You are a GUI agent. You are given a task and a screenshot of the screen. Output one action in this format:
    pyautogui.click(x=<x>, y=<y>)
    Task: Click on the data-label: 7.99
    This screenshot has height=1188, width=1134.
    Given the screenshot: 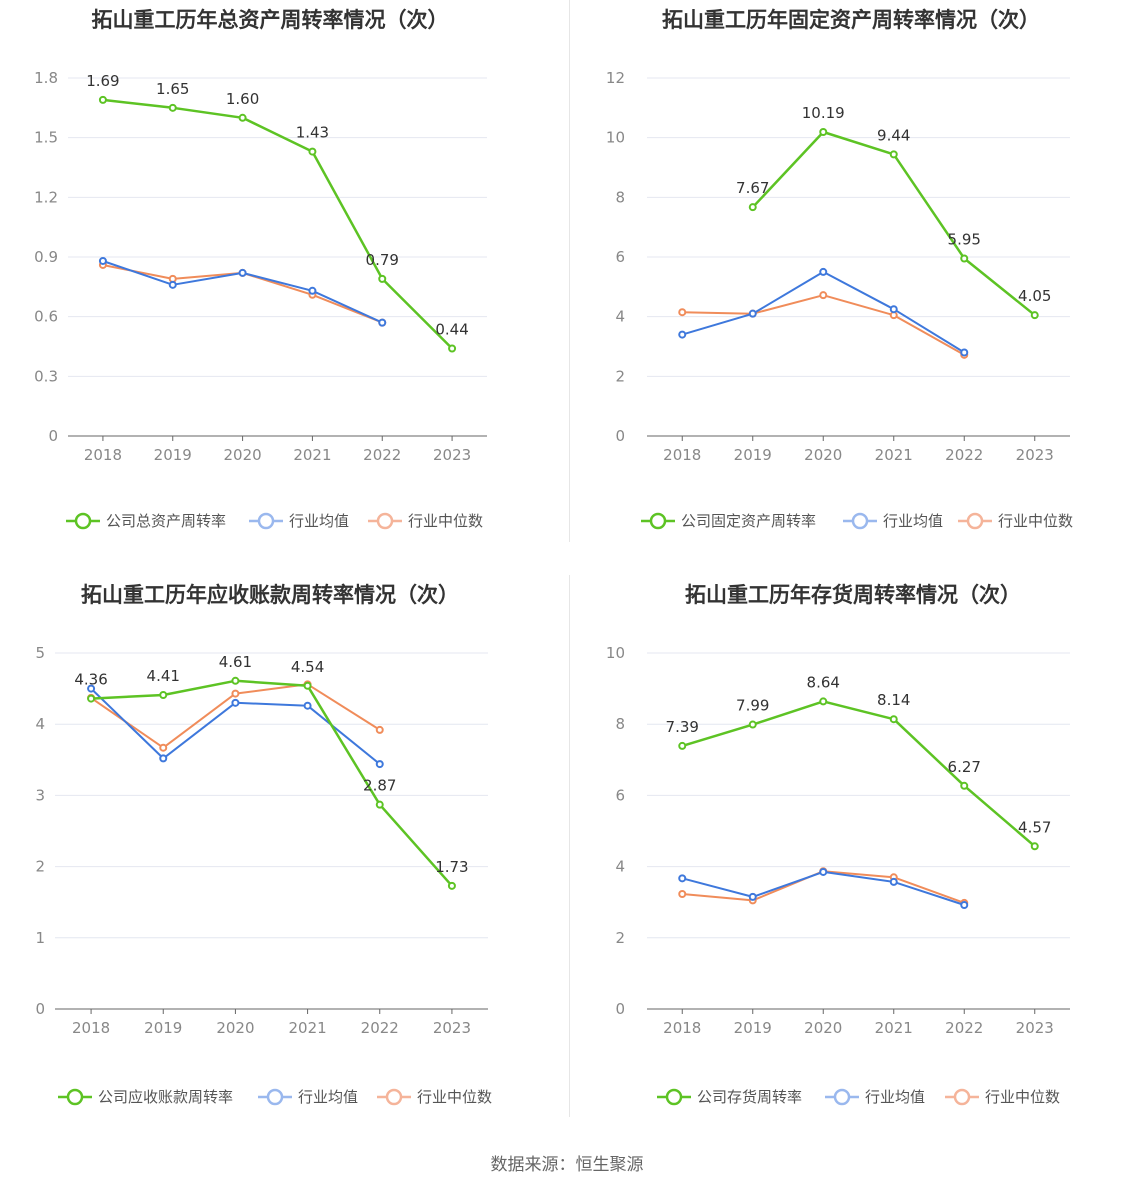 What is the action you would take?
    pyautogui.click(x=752, y=706)
    